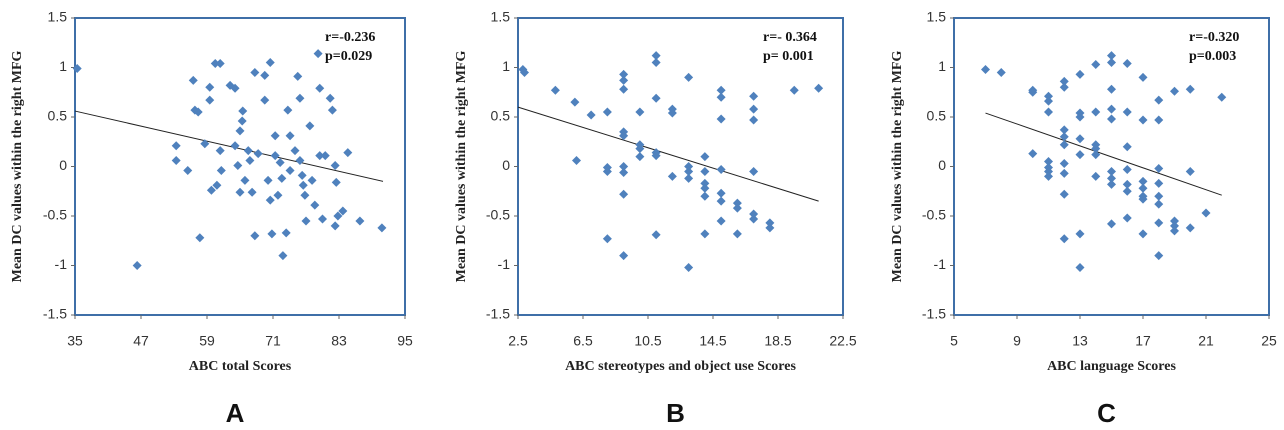 This screenshot has width=1284, height=430. What do you see at coordinates (1206, 341) in the screenshot?
I see `x-tick-label: 21` at bounding box center [1206, 341].